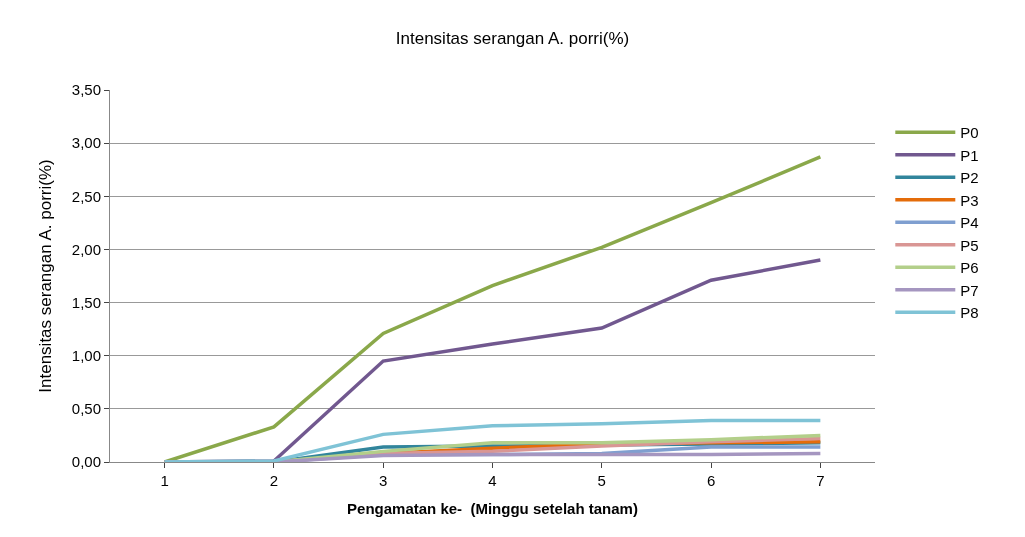  I want to click on x-tick-label: 2, so click(274, 480).